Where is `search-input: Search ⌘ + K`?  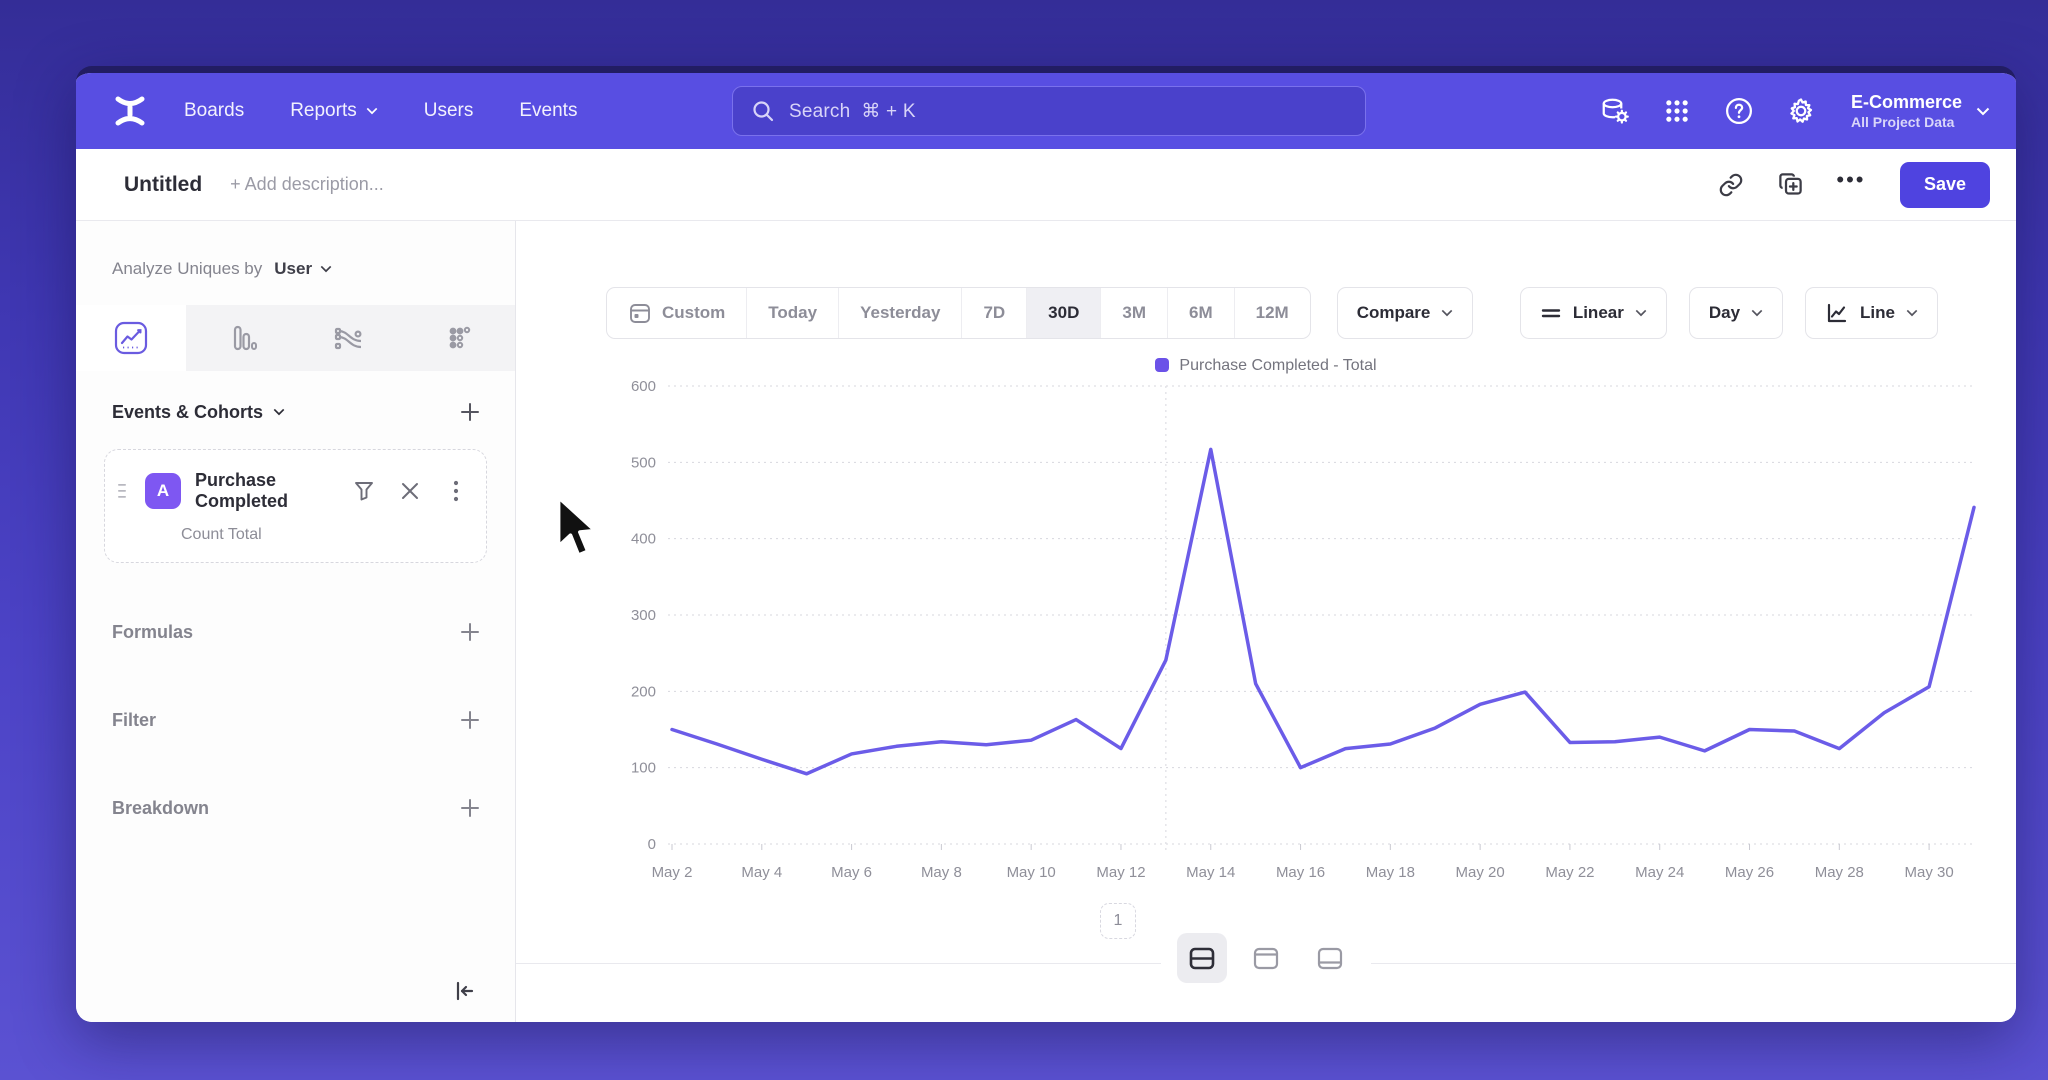 search-input: Search ⌘ + K is located at coordinates (1049, 111).